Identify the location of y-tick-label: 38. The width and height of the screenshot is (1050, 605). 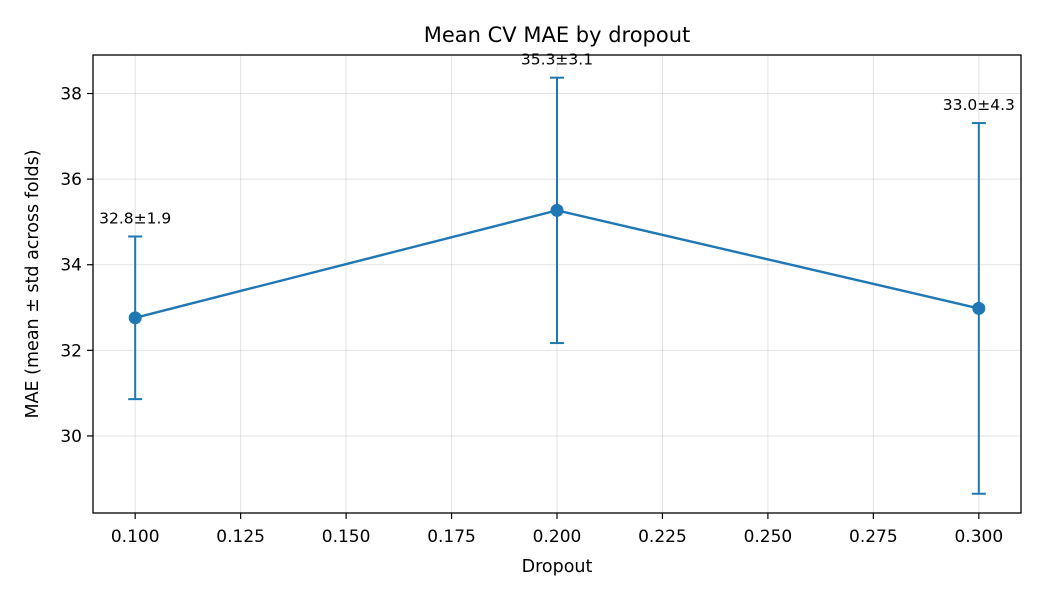
(71, 95).